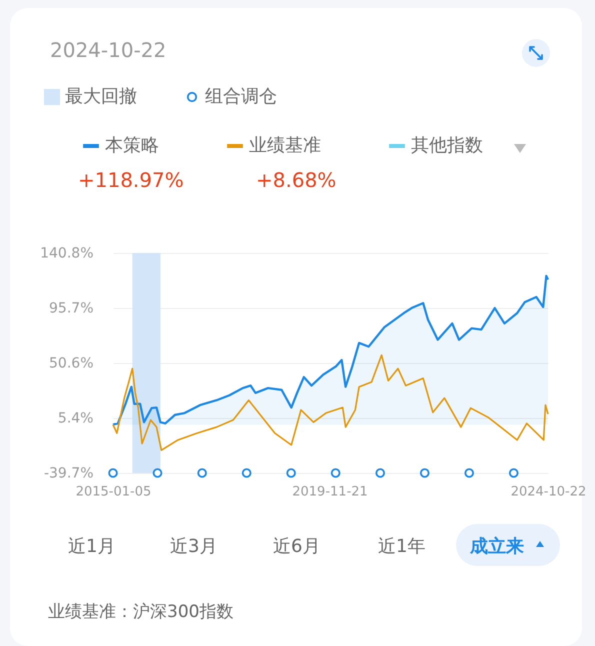 Image resolution: width=595 pixels, height=646 pixels. I want to click on text: +118.97%, so click(131, 180).